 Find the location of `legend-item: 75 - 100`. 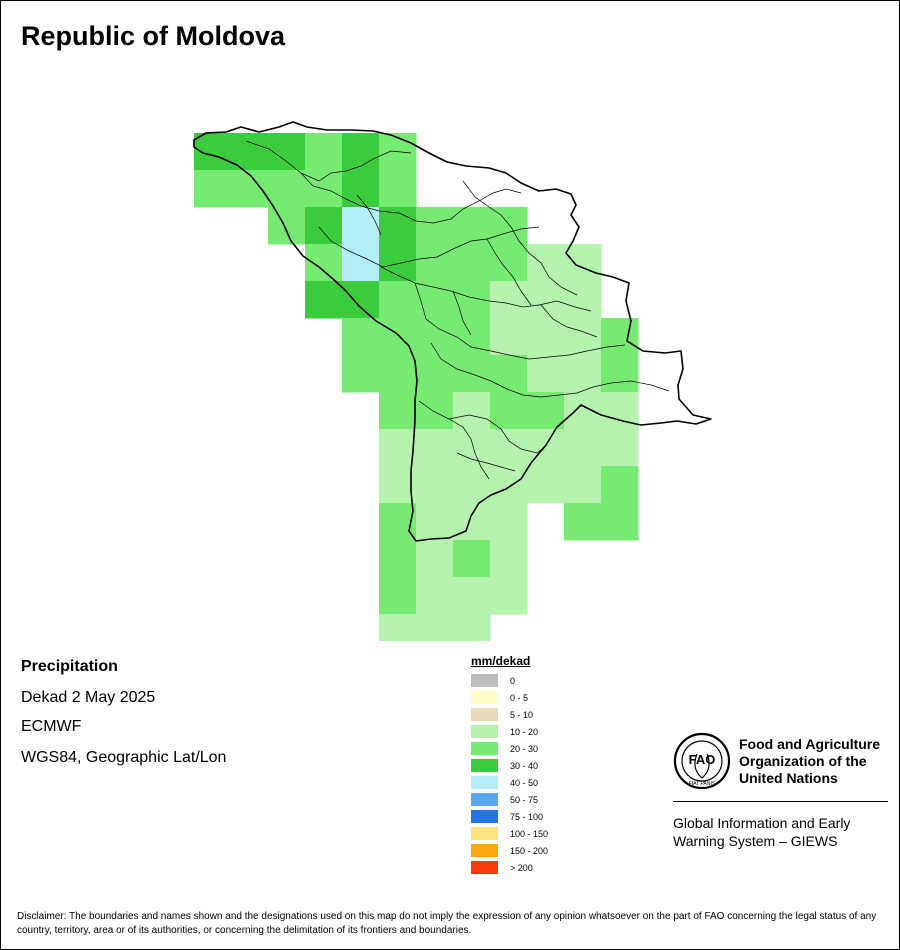

legend-item: 75 - 100 is located at coordinates (509, 816).